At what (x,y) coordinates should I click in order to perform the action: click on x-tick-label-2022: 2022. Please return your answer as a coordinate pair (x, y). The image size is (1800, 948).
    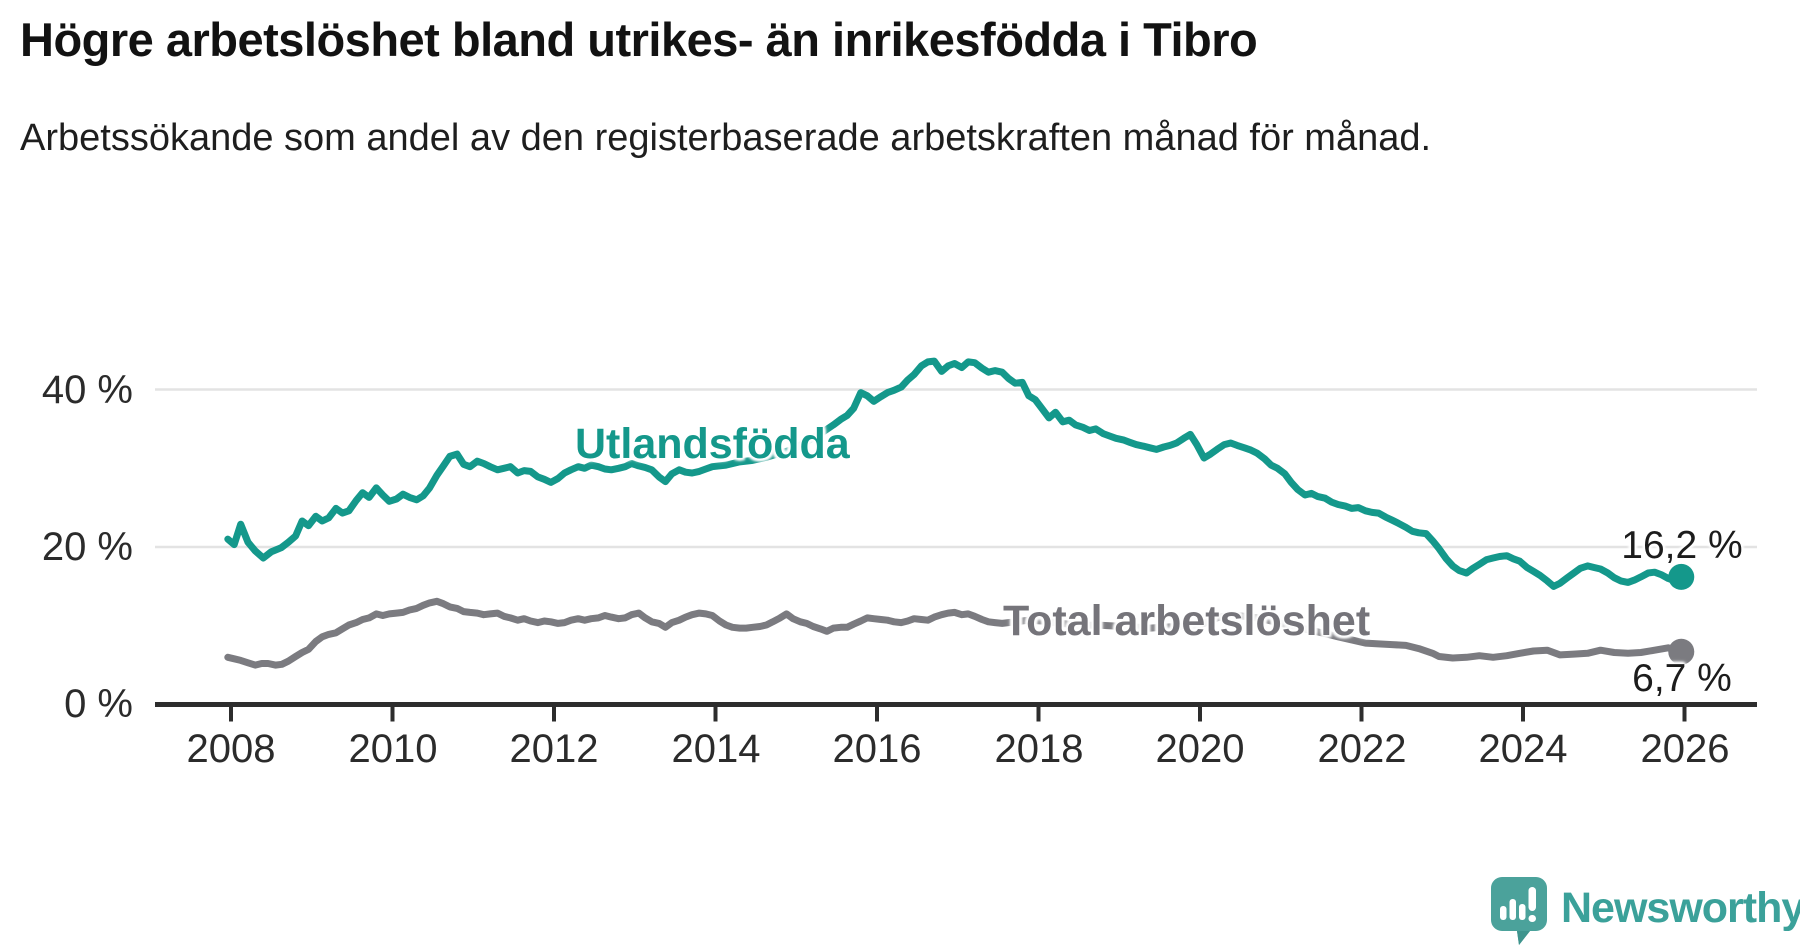
    Looking at the image, I should click on (1362, 749).